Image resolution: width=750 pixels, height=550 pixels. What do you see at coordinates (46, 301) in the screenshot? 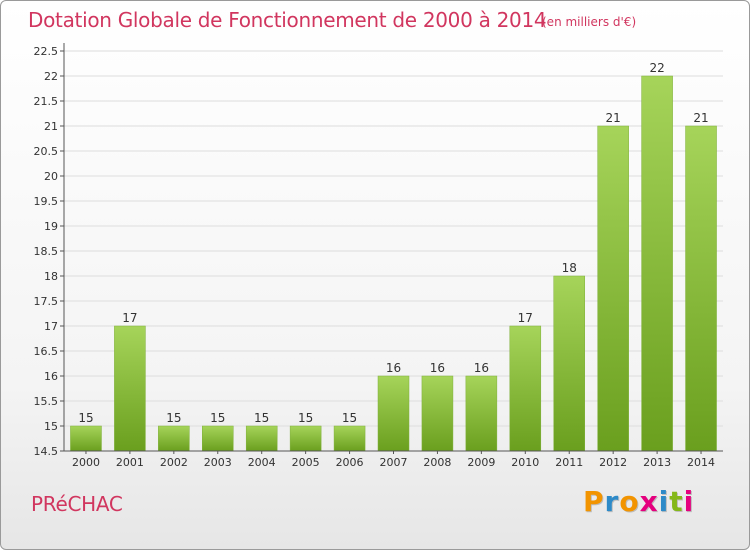
I see `y-tick-label: 17.5` at bounding box center [46, 301].